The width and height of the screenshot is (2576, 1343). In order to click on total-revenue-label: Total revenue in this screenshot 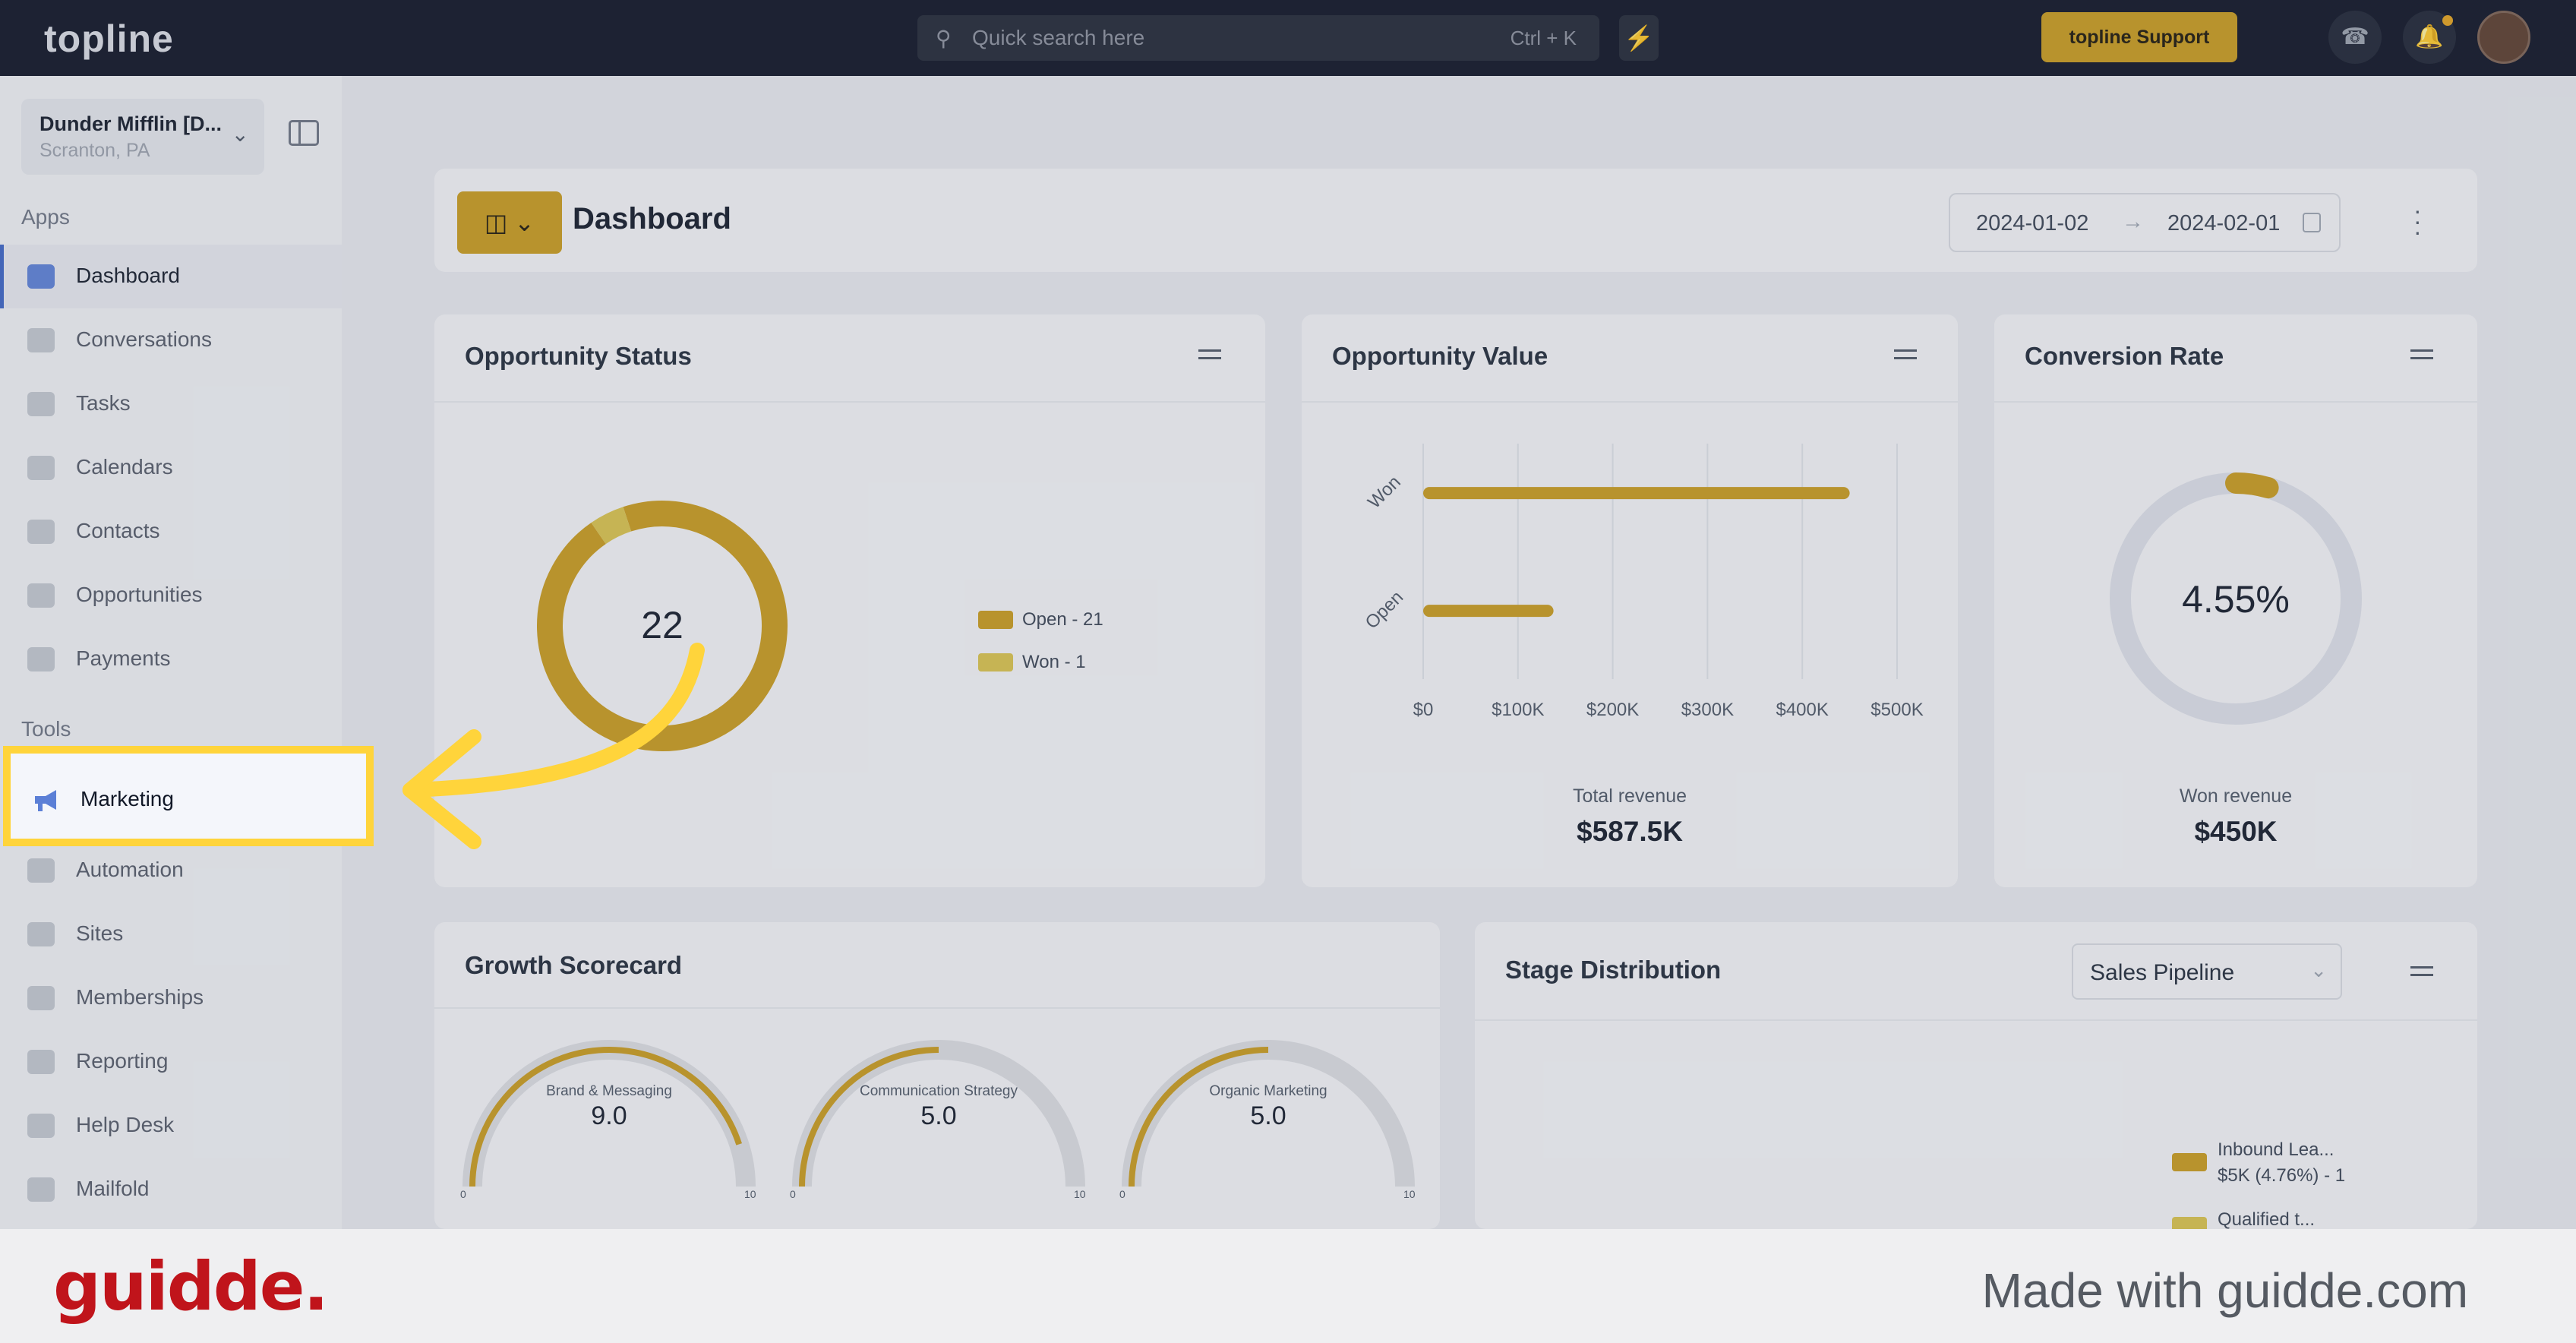, I will do `click(1629, 796)`.